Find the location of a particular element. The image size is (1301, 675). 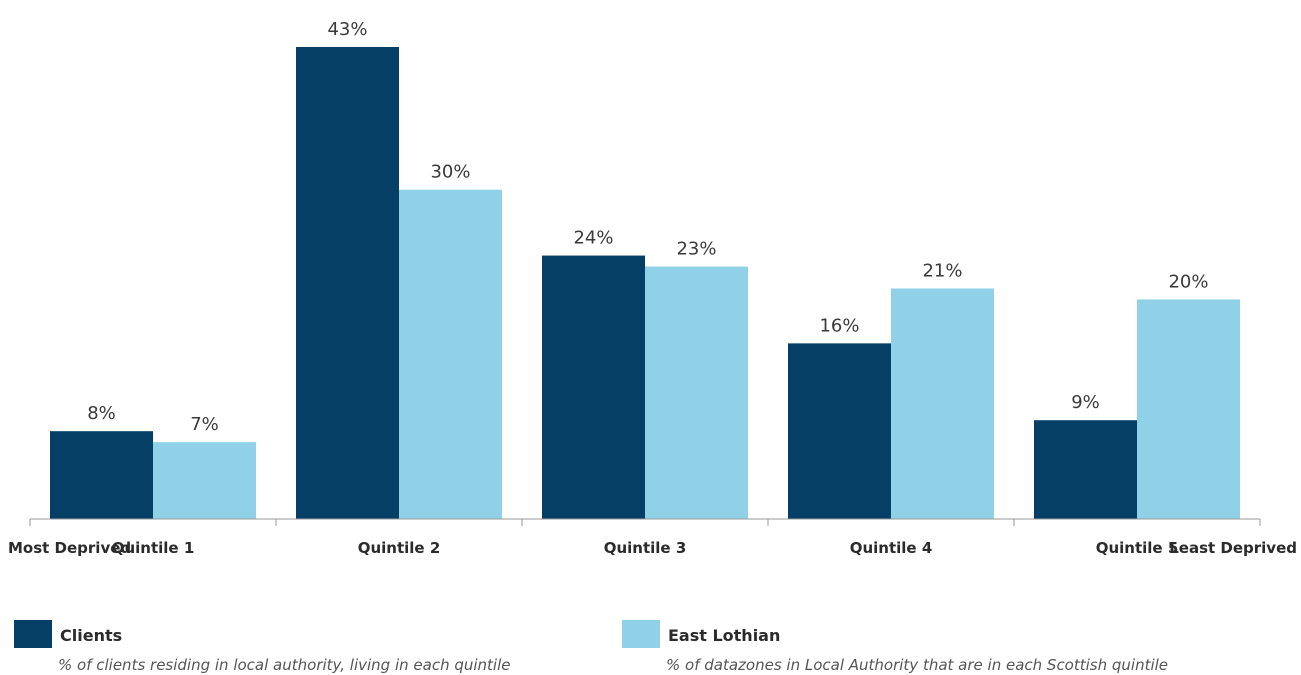

category-label-q5: Quintile 5 is located at coordinates (1137, 548).